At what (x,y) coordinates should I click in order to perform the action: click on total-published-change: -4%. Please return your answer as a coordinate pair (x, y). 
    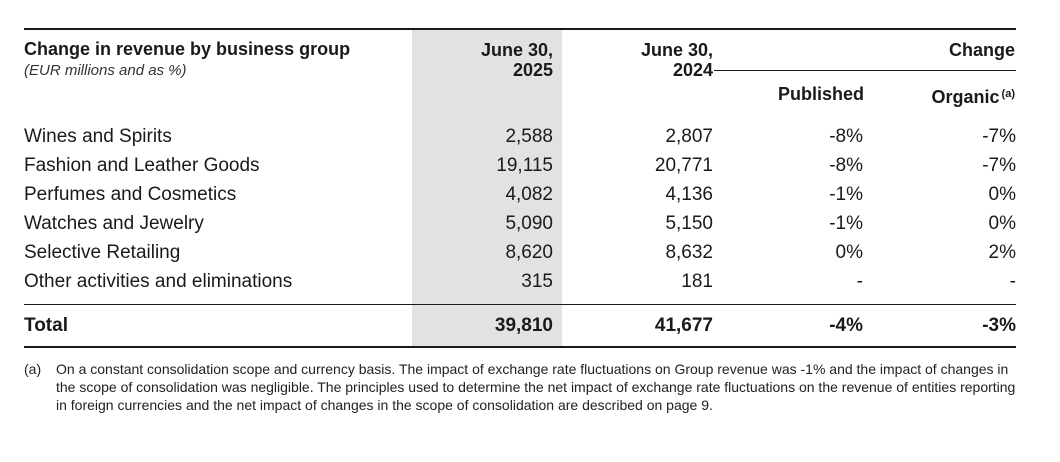
    Looking at the image, I should click on (846, 325).